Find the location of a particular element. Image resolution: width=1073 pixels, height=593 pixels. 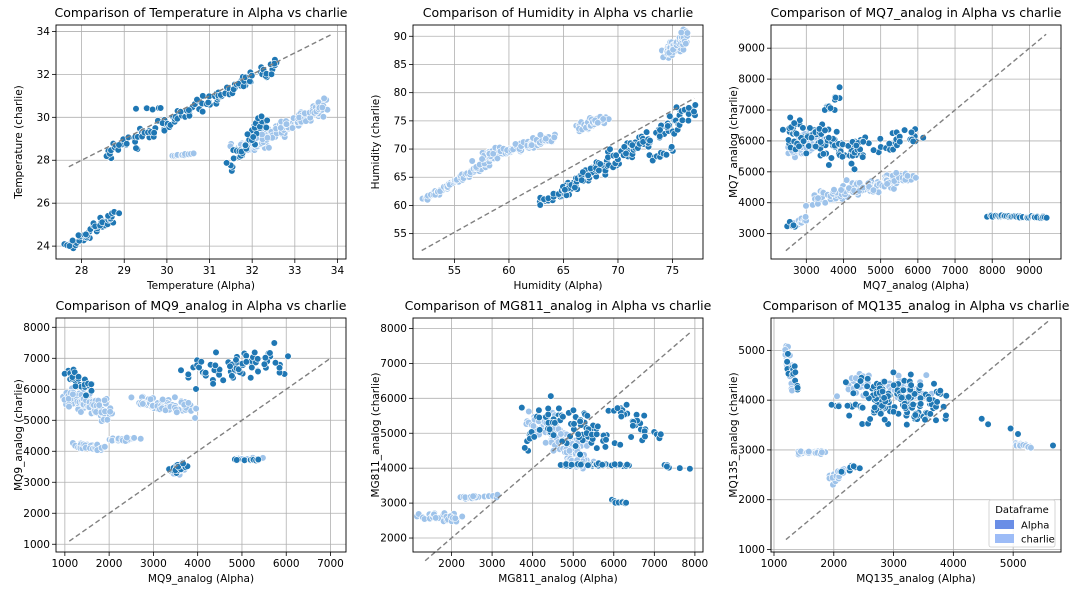

y-tick-label: 30 is located at coordinates (43, 118).